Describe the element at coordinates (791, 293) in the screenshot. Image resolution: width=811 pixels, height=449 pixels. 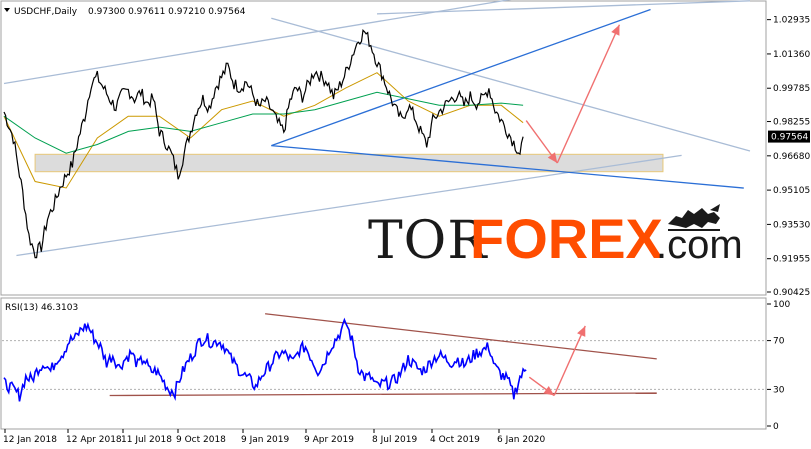
I see `price-tick-label-8: 0.90425` at that location.